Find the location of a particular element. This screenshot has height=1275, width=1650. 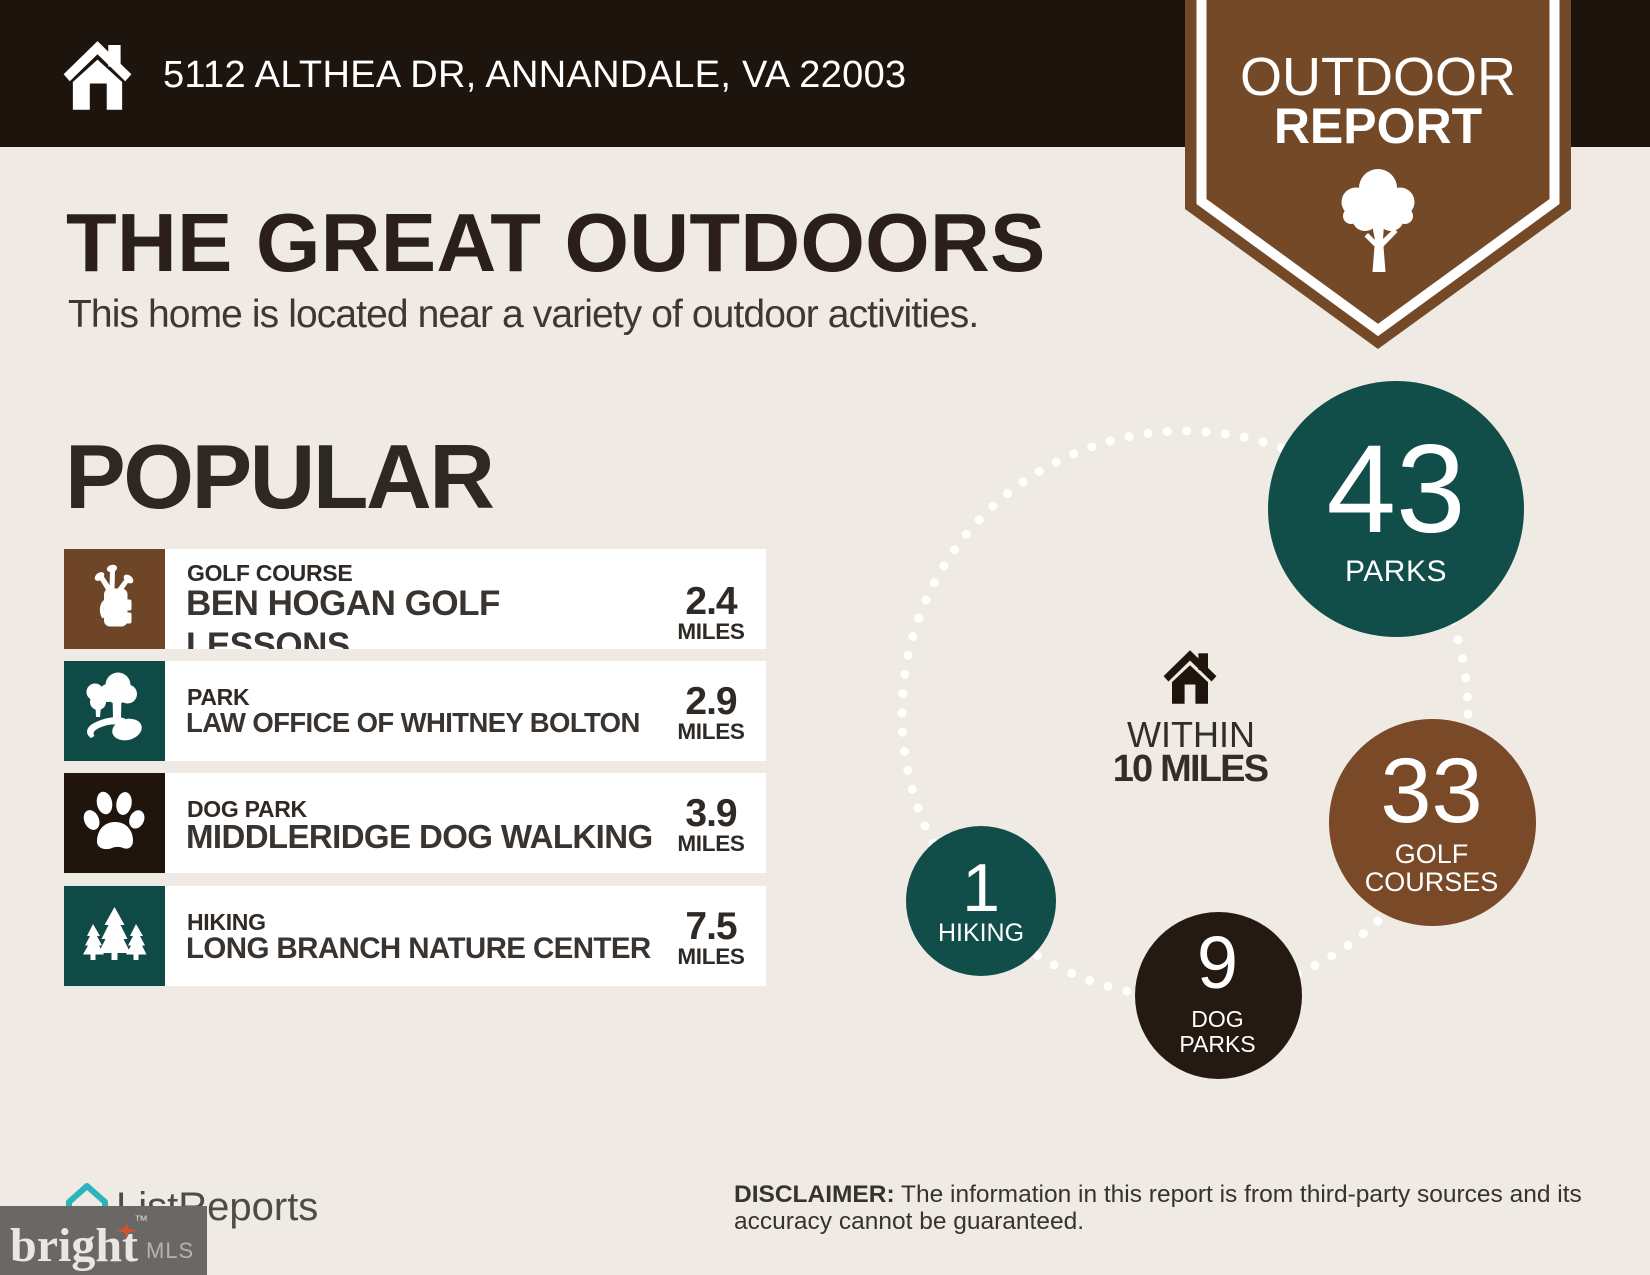

svg-text: OUTDOOR is located at coordinates (1378, 77).